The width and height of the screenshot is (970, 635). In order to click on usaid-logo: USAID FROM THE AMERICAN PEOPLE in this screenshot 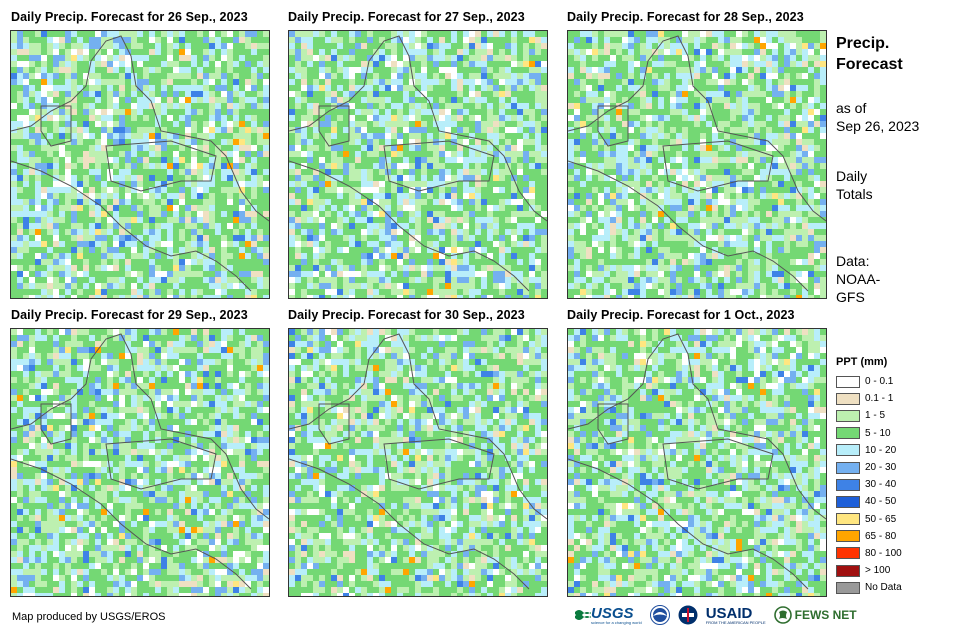, I will do `click(736, 615)`.